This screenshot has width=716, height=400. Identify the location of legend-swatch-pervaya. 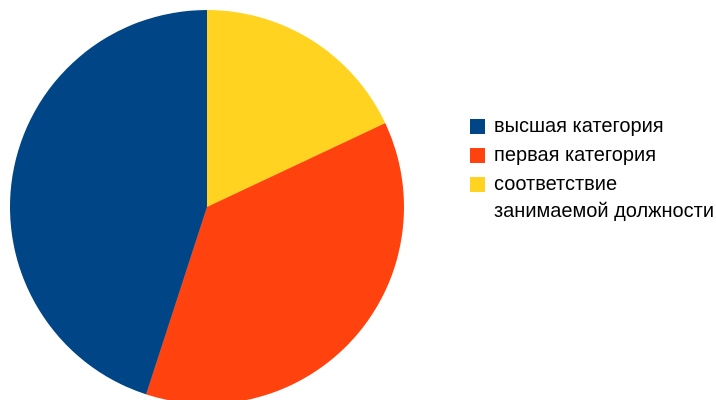
(477, 155).